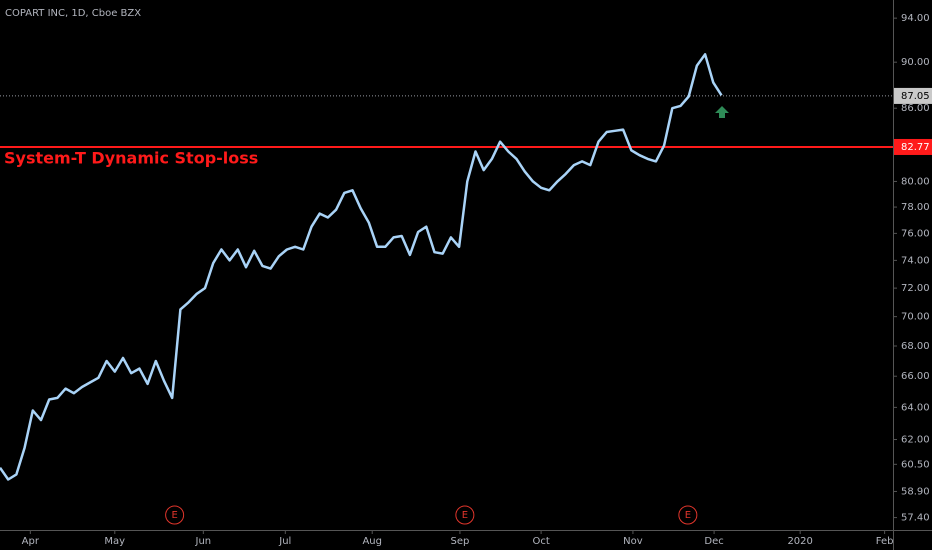 This screenshot has width=932, height=550. Describe the element at coordinates (31, 541) in the screenshot. I see `x-tick-label: Apr` at that location.